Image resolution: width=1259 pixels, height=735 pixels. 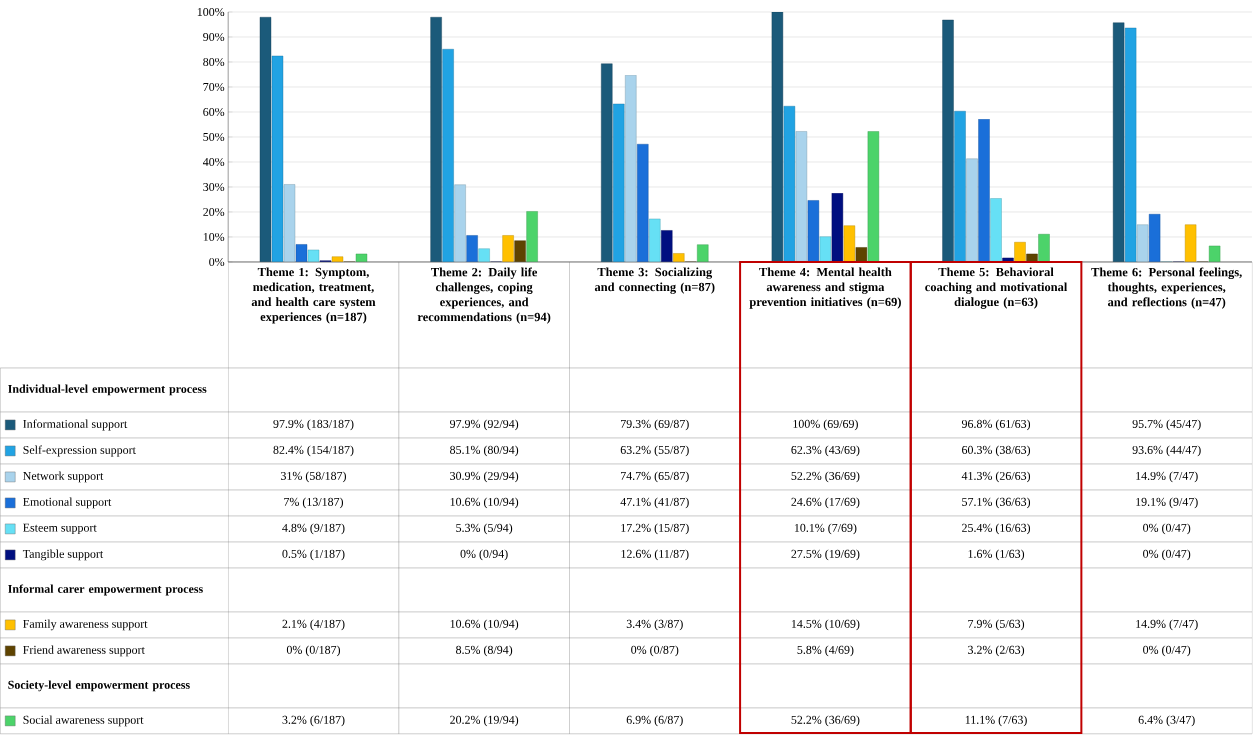 I want to click on y-tick-label: 90%, so click(x=214, y=37).